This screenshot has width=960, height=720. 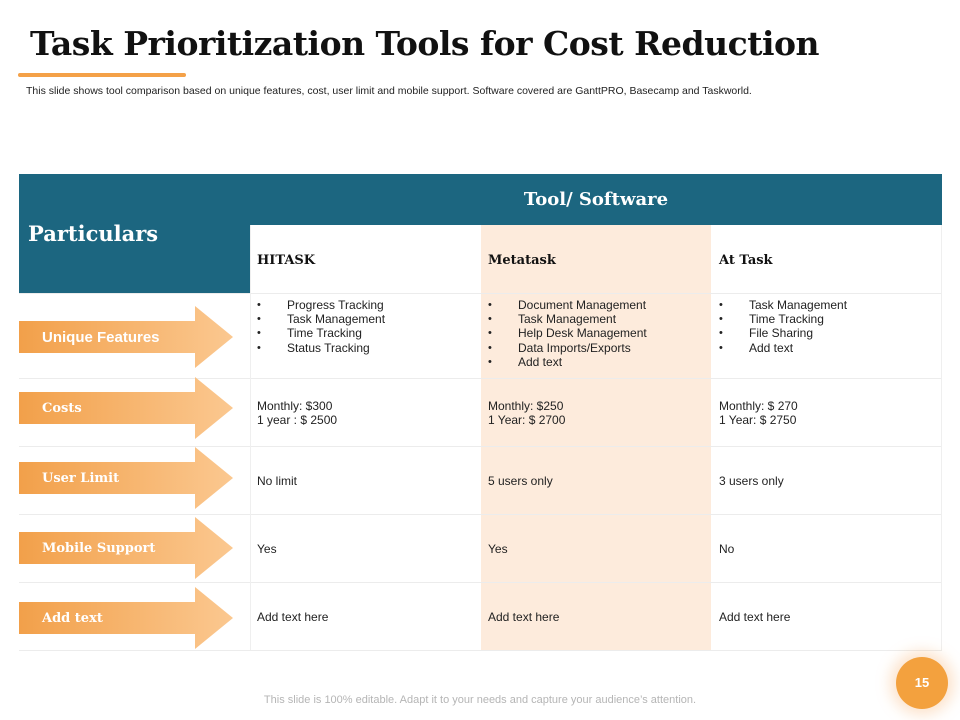 What do you see at coordinates (99, 548) in the screenshot?
I see `row-label-text: Mobile Support` at bounding box center [99, 548].